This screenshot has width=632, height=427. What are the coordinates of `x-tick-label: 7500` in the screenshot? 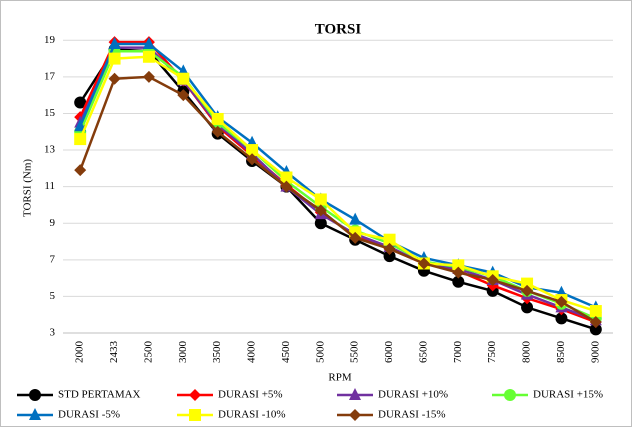 It's located at (492, 352).